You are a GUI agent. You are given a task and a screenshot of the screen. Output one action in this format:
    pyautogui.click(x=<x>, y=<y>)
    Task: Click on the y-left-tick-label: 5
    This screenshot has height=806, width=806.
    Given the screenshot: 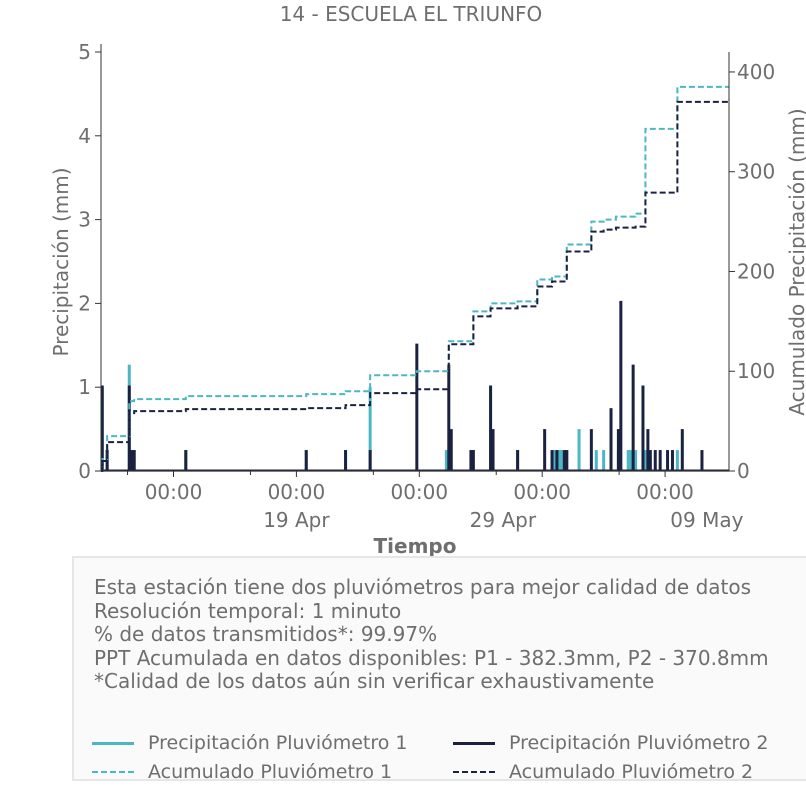 What is the action you would take?
    pyautogui.click(x=84, y=52)
    